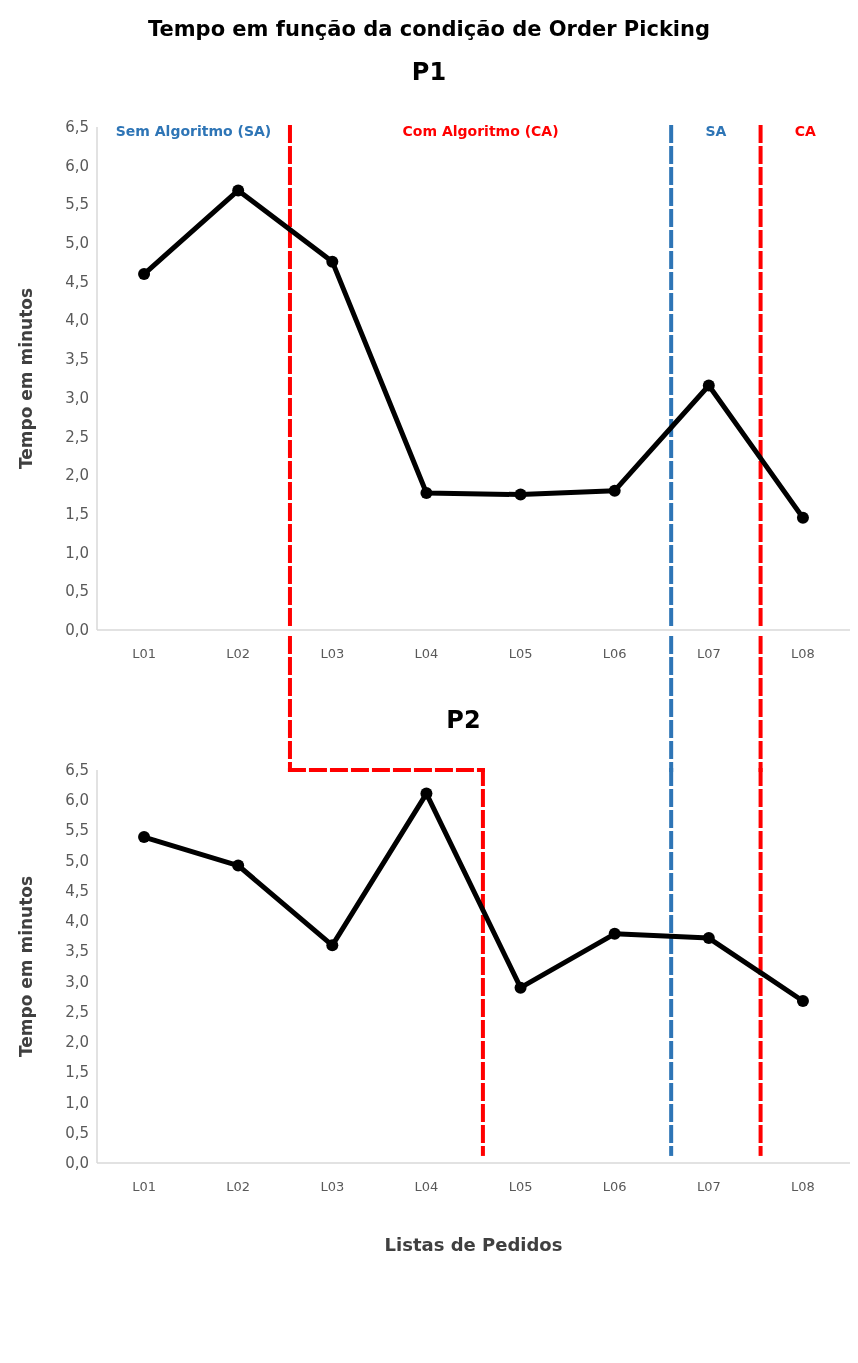  What do you see at coordinates (429, 29) in the screenshot?
I see `chart-title: Tempo em função da condição de Order Picking` at bounding box center [429, 29].